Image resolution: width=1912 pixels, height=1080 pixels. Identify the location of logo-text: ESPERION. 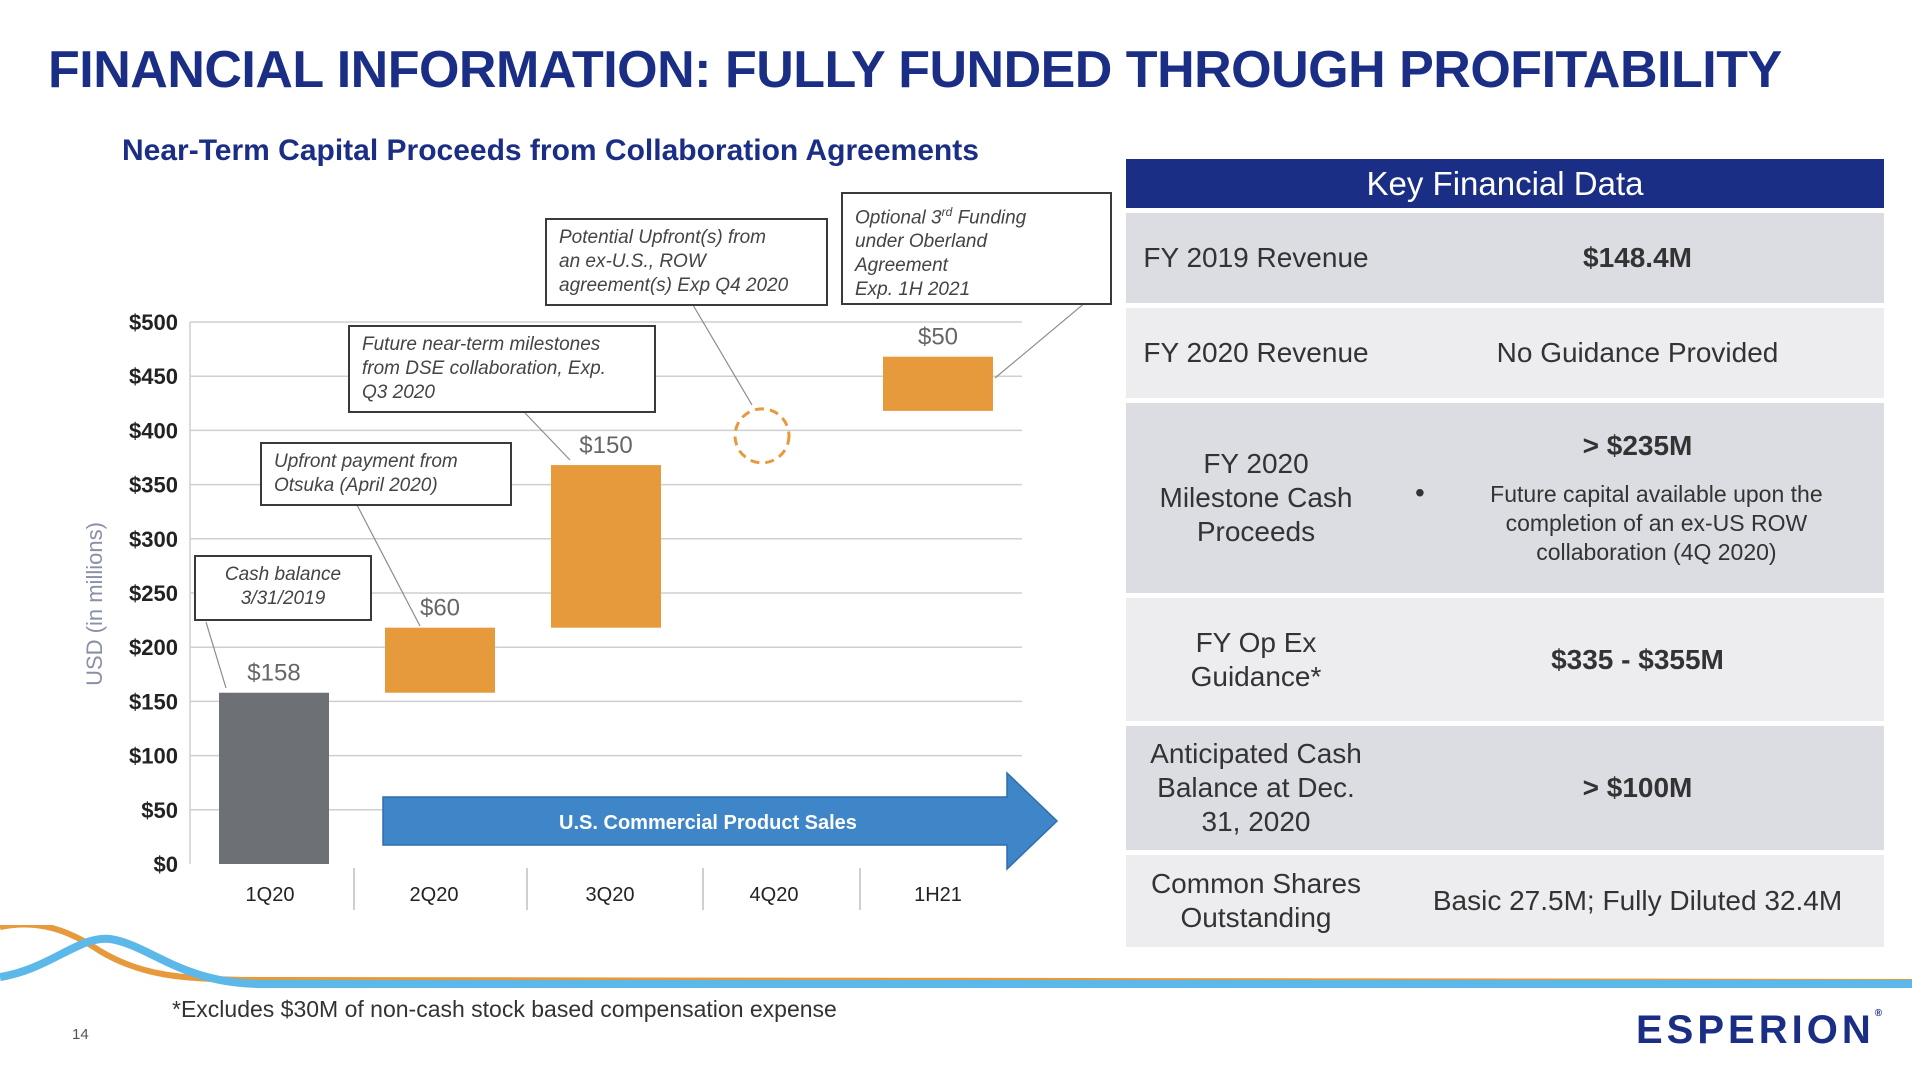
(1755, 1030).